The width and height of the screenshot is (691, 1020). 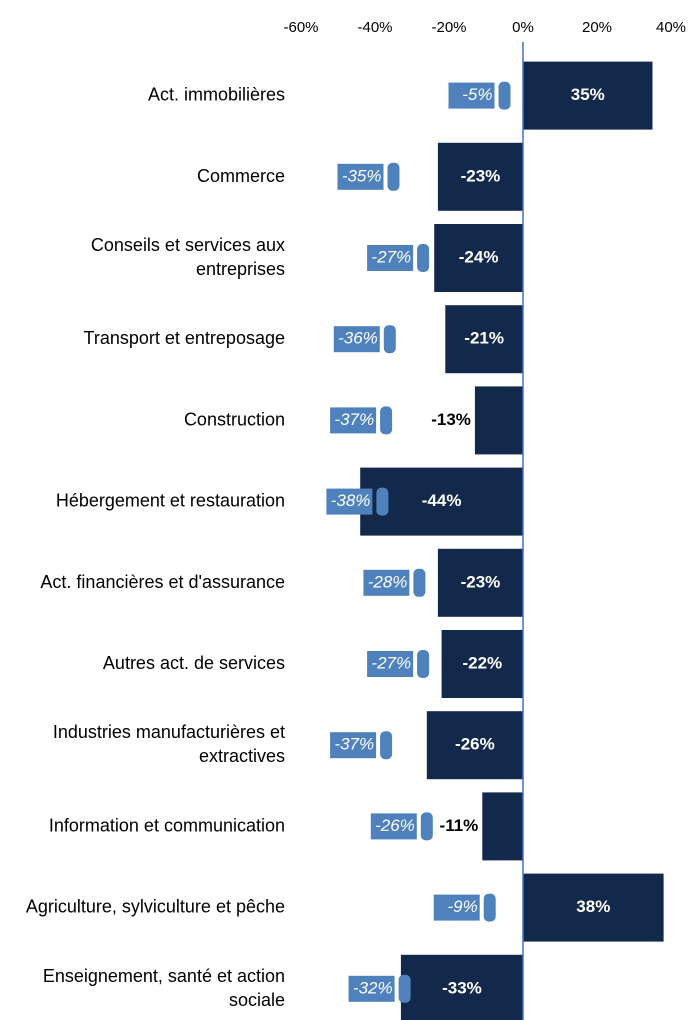 I want to click on category-label: Agriculture, sylviculture et pêche, so click(x=155, y=906).